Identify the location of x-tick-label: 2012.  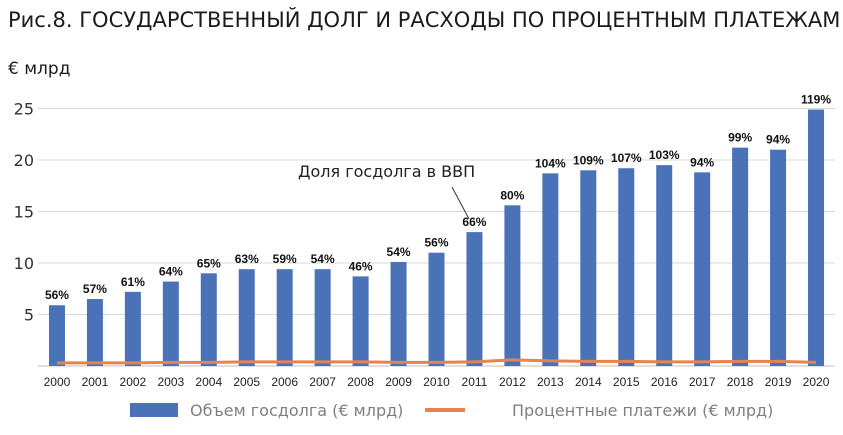
(512, 382).